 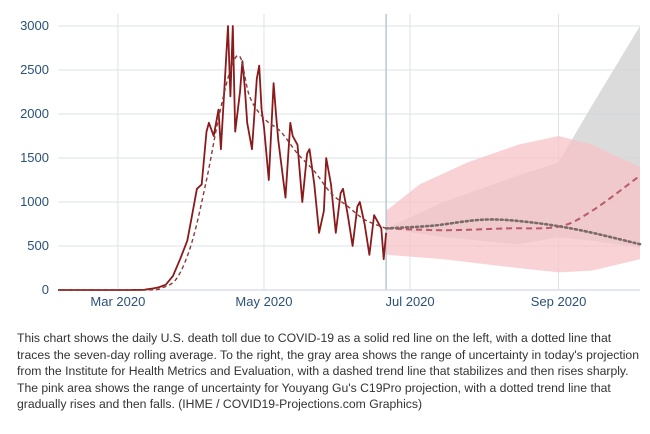 What do you see at coordinates (263, 301) in the screenshot?
I see `x-tick-label-1: May 2020` at bounding box center [263, 301].